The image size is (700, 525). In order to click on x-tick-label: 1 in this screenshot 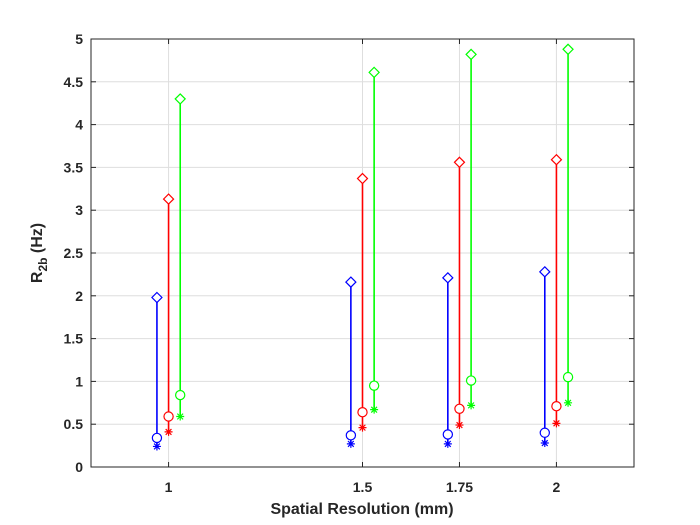, I will do `click(169, 487)`.